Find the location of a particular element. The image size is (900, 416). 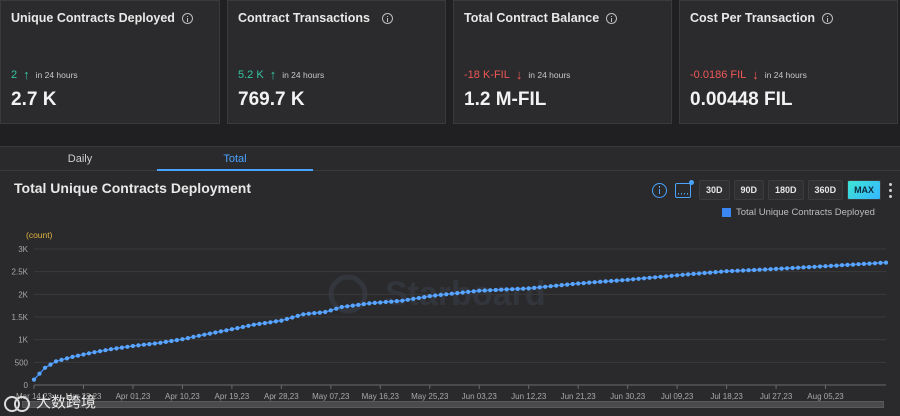

more-options-icon is located at coordinates (891, 190).